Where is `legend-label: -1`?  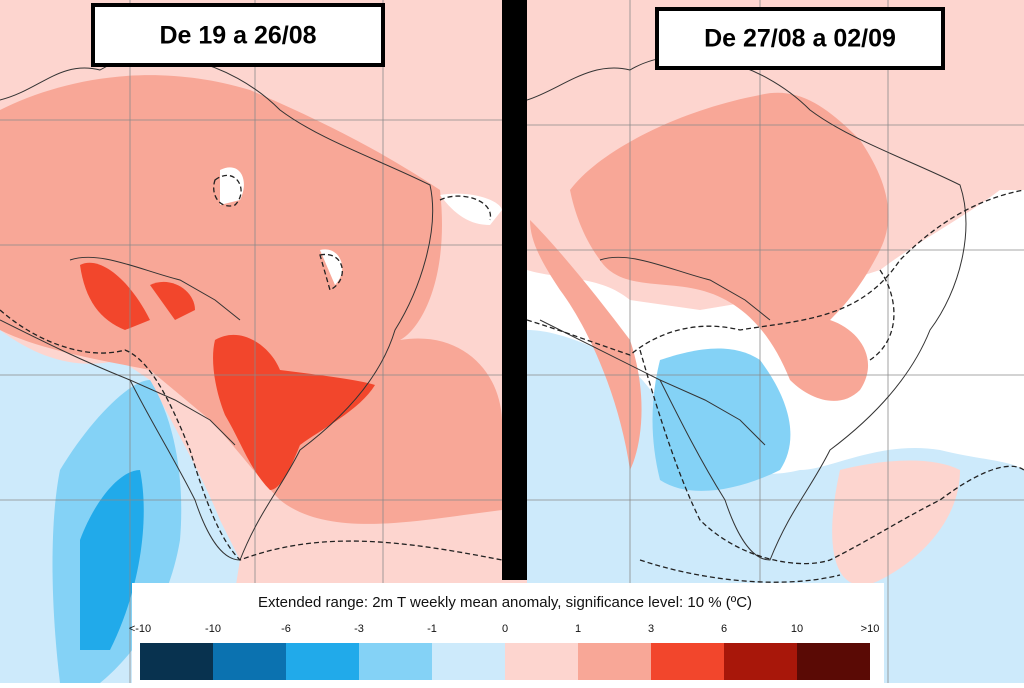
legend-label: -1 is located at coordinates (432, 629).